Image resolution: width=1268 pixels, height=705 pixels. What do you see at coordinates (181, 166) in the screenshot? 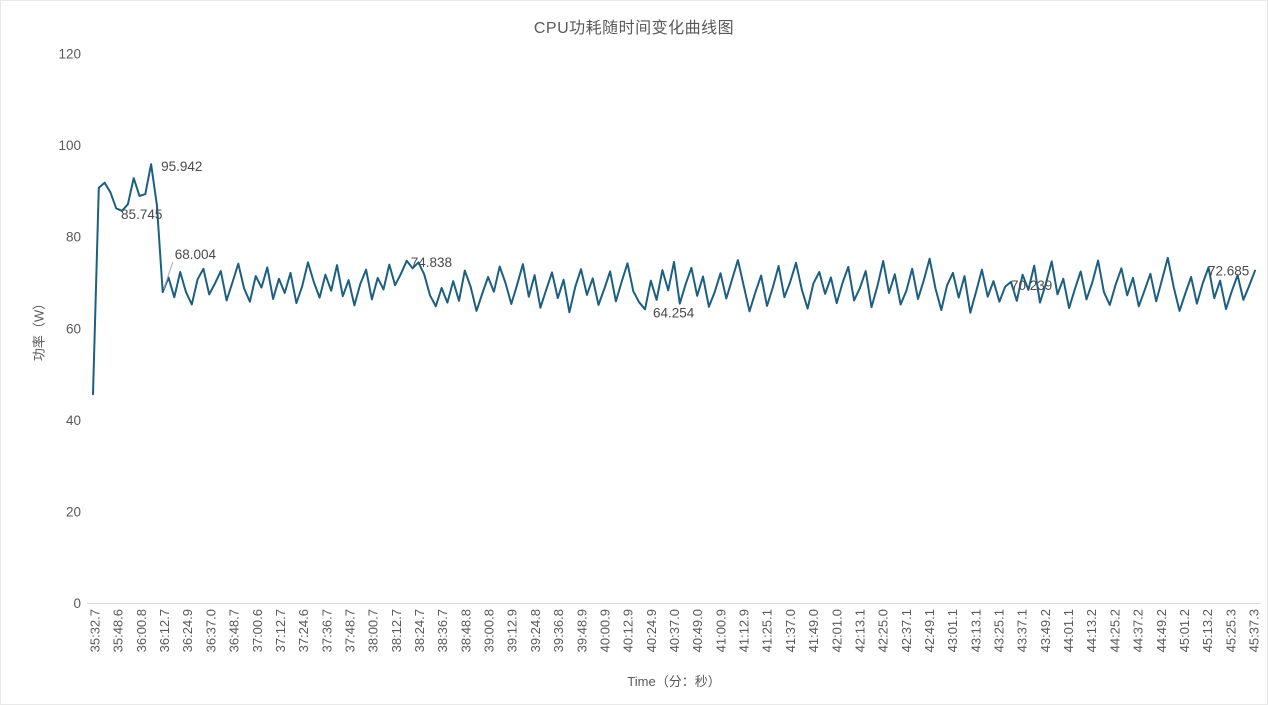
I see `data-label: 95.942` at bounding box center [181, 166].